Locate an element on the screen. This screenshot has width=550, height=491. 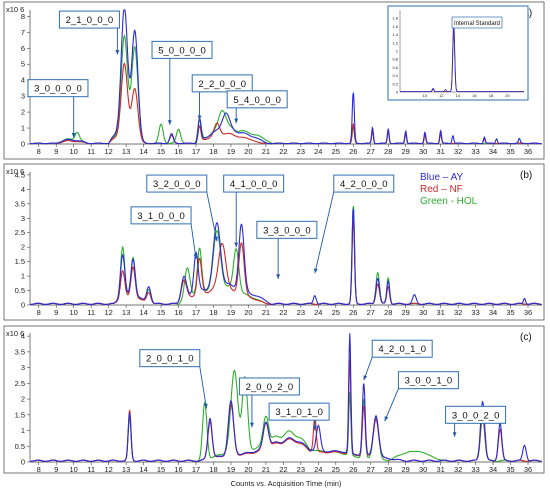
x-tick-label: 11 is located at coordinates (91, 312).